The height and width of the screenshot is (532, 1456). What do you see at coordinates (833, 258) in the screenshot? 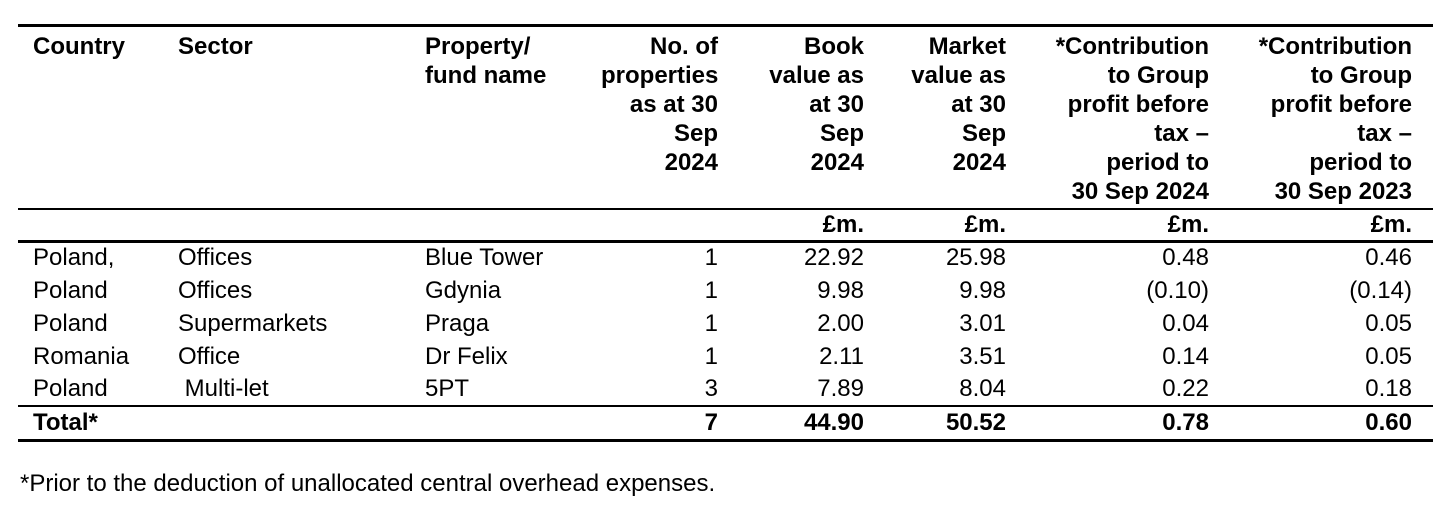
I see `cell-book-value: 22.92` at bounding box center [833, 258].